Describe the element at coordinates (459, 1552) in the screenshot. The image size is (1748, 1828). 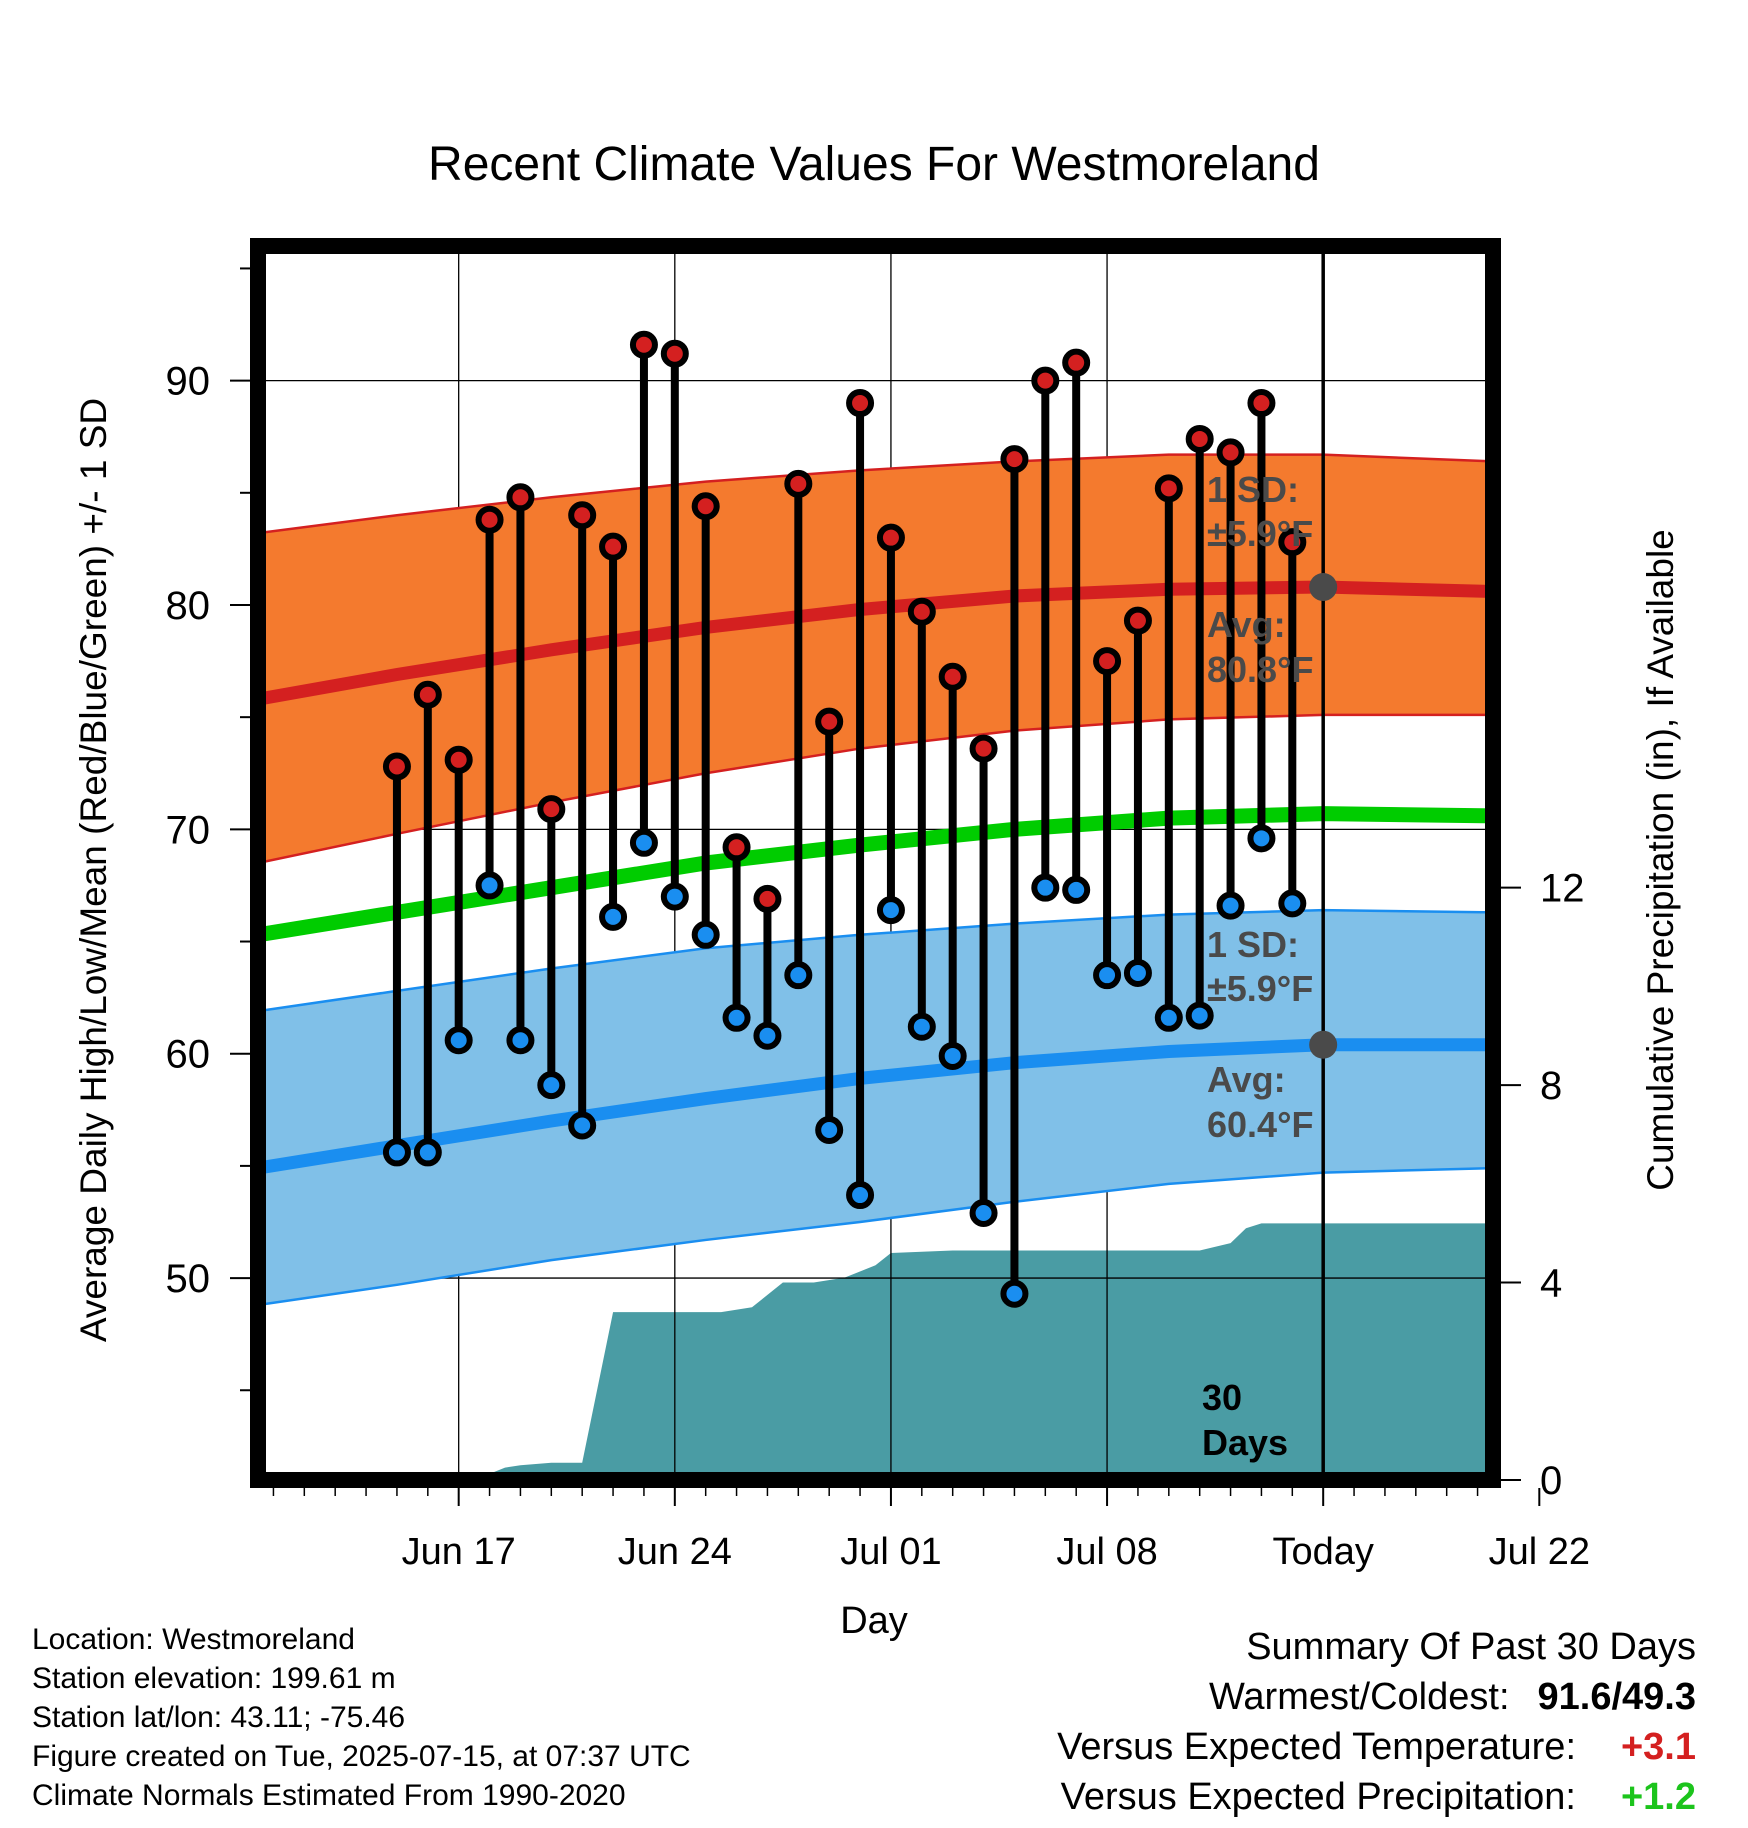
I see `x-tick-label: Jun 17` at that location.